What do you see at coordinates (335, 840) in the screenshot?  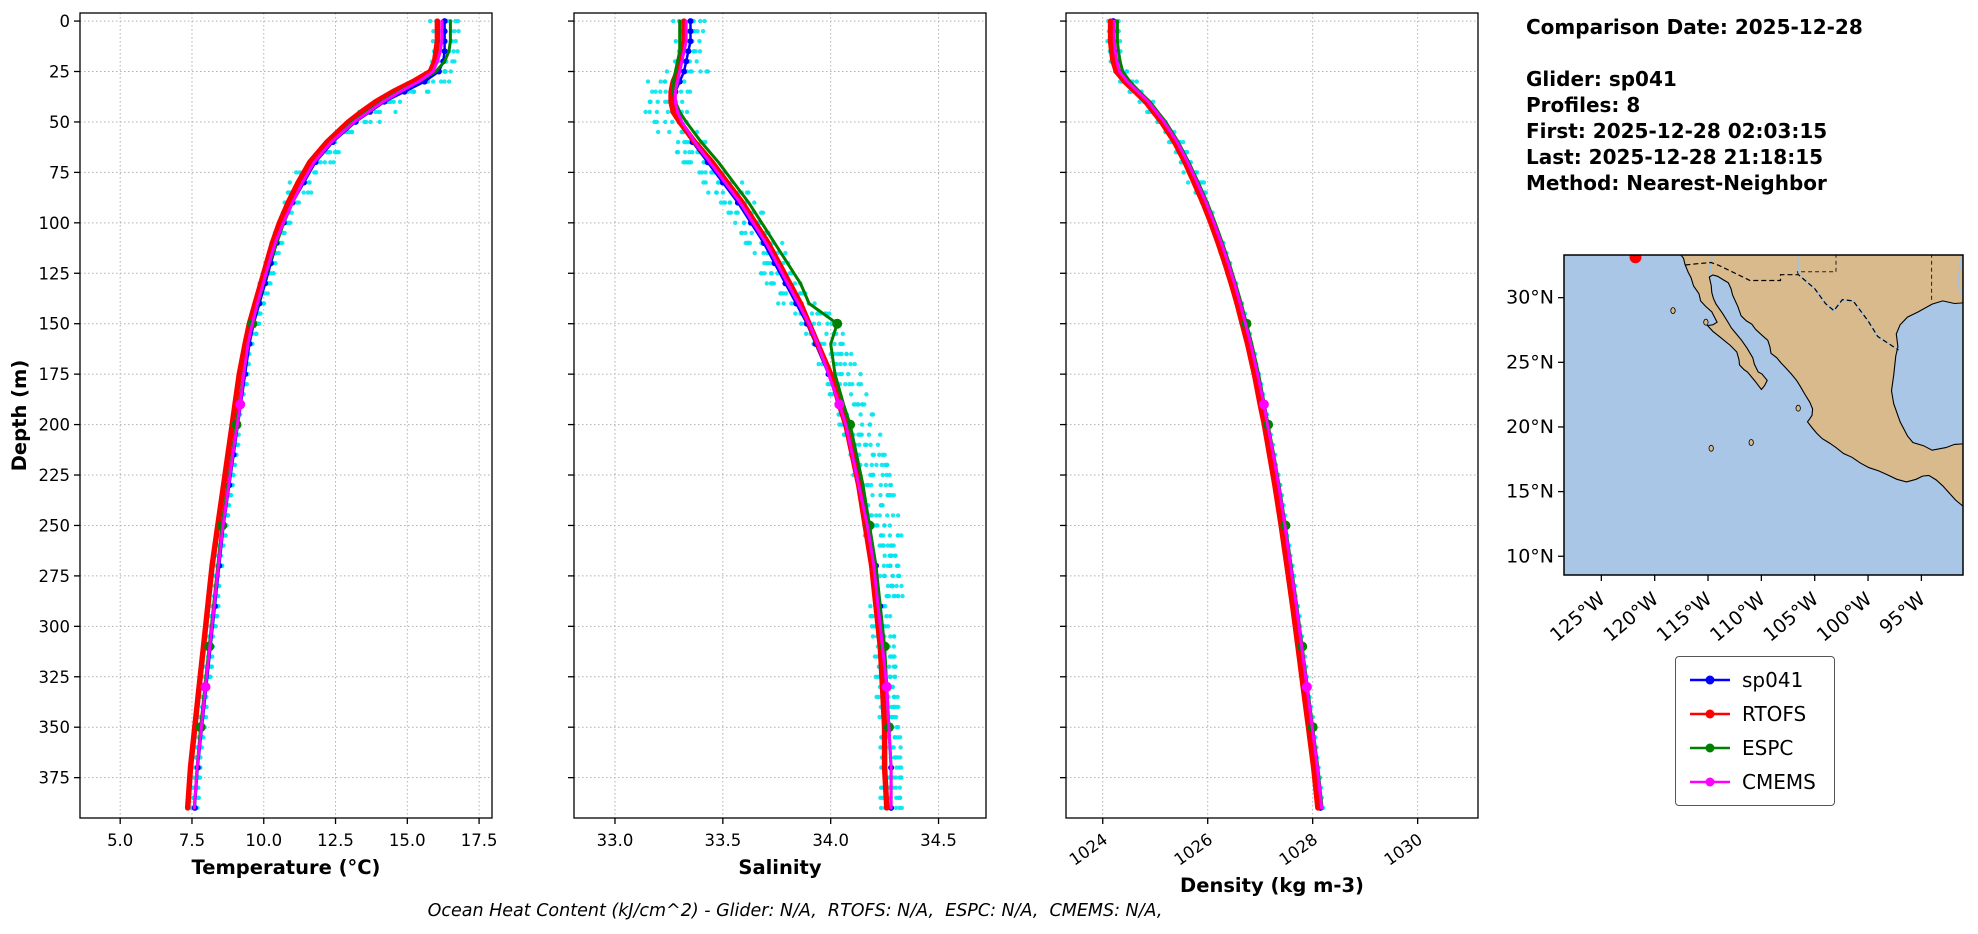 I see `x-tick-label: 12.5` at bounding box center [335, 840].